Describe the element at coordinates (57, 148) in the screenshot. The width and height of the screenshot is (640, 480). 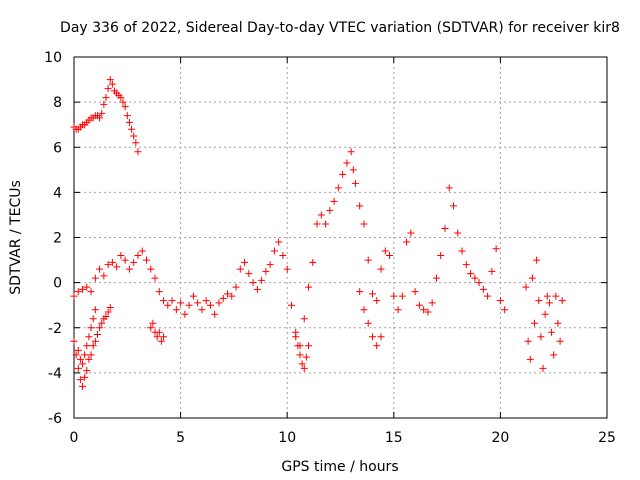
I see `y-tick-label: 6` at that location.